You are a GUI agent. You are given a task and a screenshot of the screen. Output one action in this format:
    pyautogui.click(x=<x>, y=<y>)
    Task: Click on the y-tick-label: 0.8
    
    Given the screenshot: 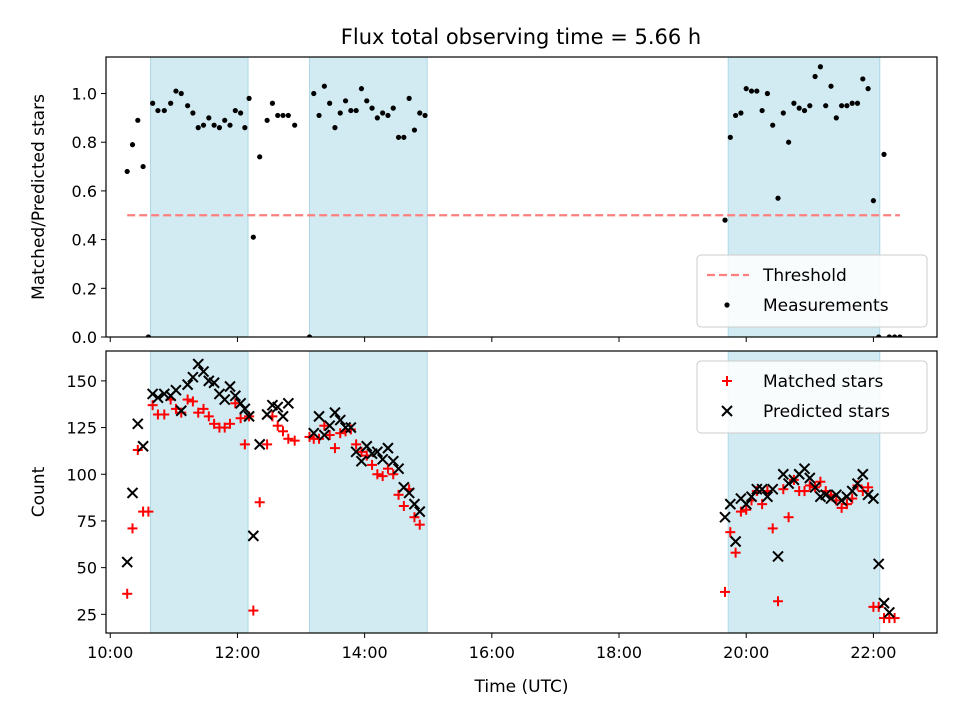 What is the action you would take?
    pyautogui.click(x=84, y=142)
    